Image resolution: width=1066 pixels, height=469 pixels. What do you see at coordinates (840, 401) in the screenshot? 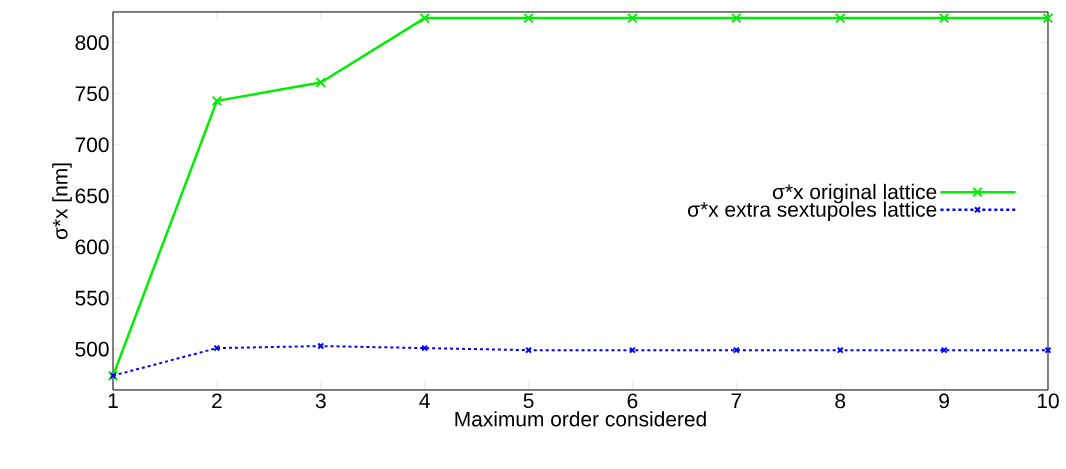
I see `x-tick-label: 8` at bounding box center [840, 401].